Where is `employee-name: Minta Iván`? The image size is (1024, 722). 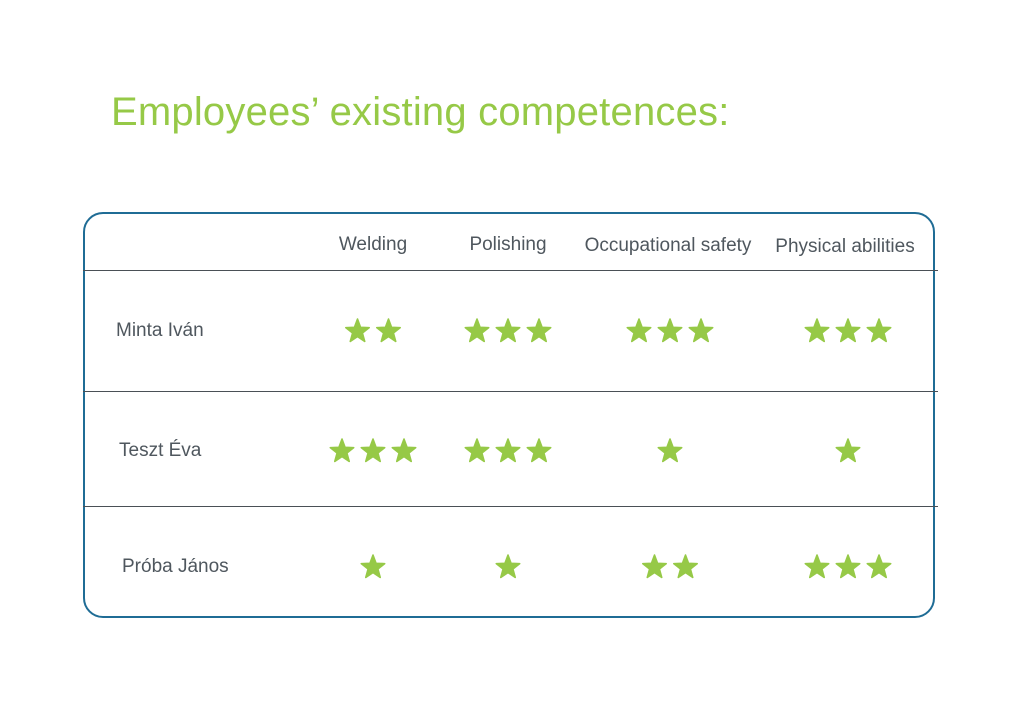 employee-name: Minta Iván is located at coordinates (160, 330).